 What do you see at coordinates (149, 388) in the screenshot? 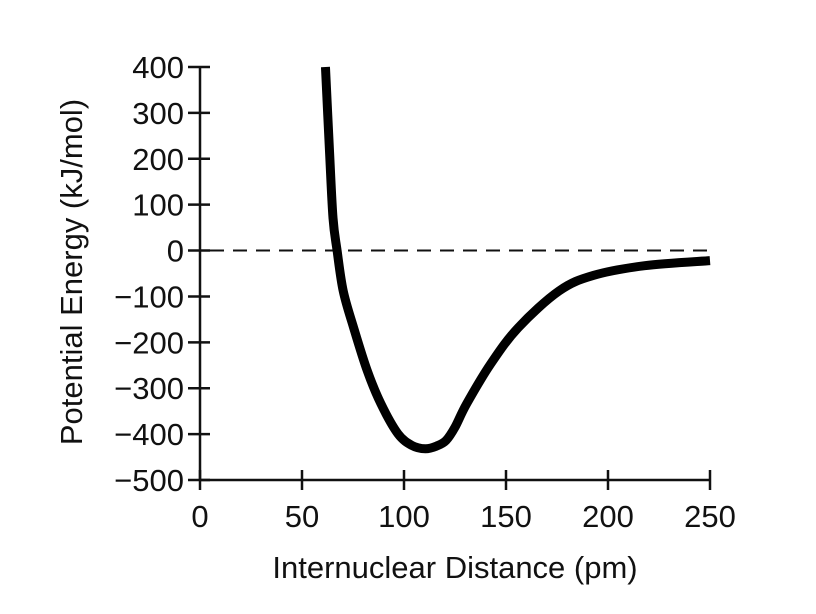
I see `y-tick-label: −300` at bounding box center [149, 388].